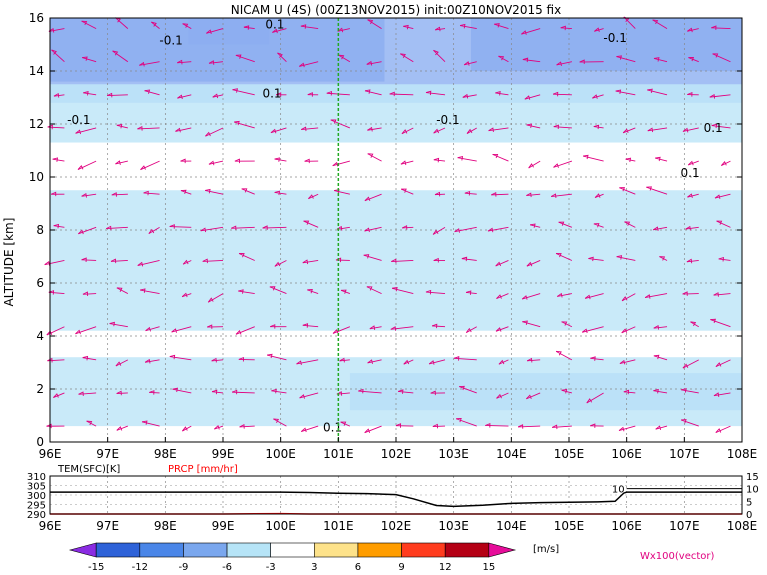  I want to click on lower-x-tick-label: 104E, so click(511, 526).